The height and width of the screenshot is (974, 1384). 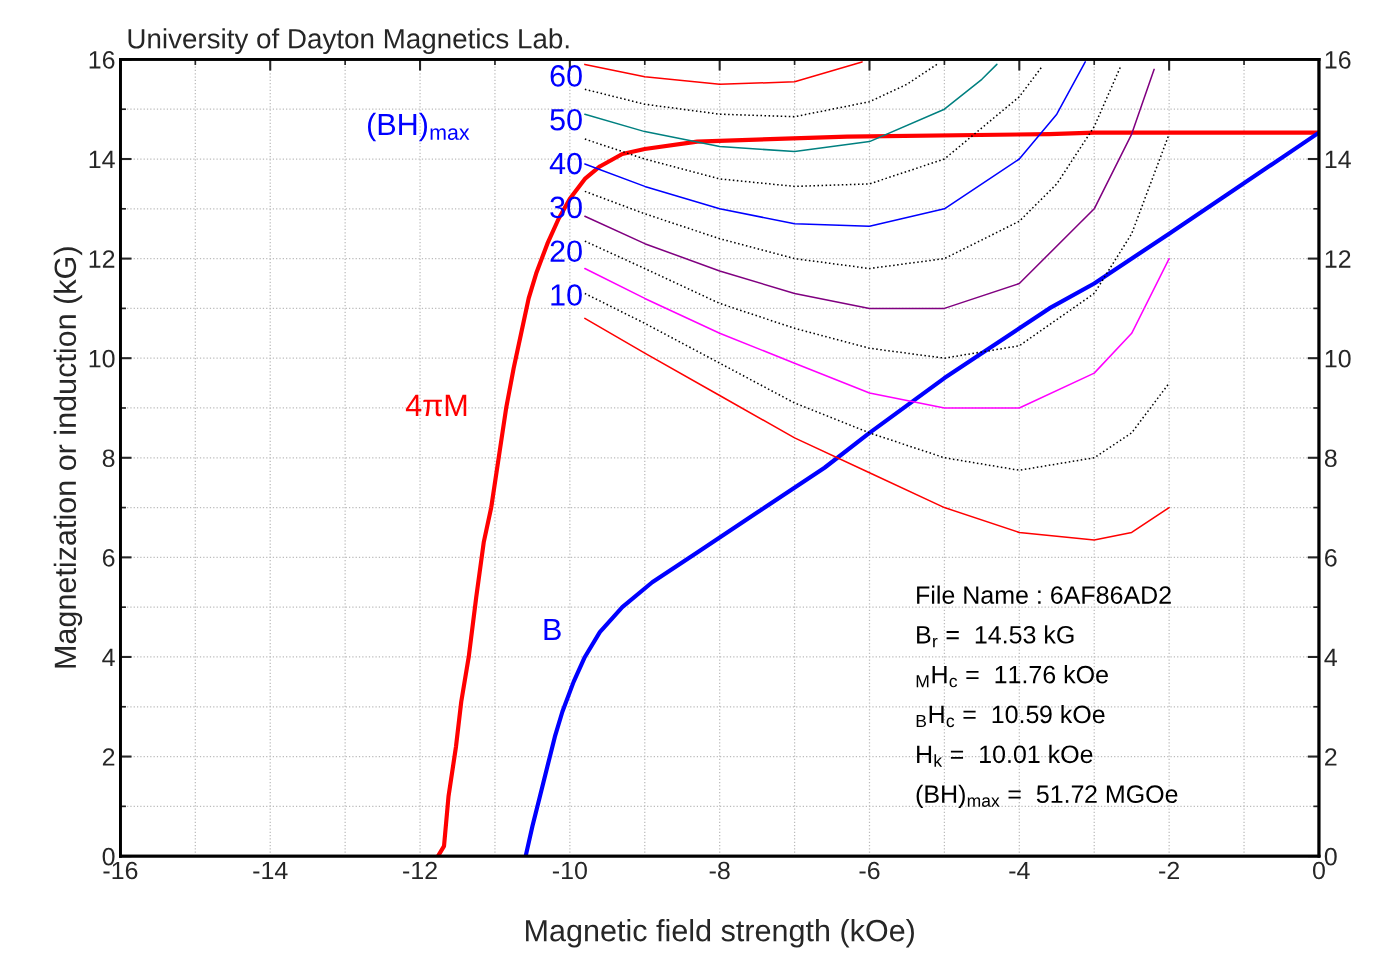 I want to click on x-tick-label: -8, so click(x=719, y=870).